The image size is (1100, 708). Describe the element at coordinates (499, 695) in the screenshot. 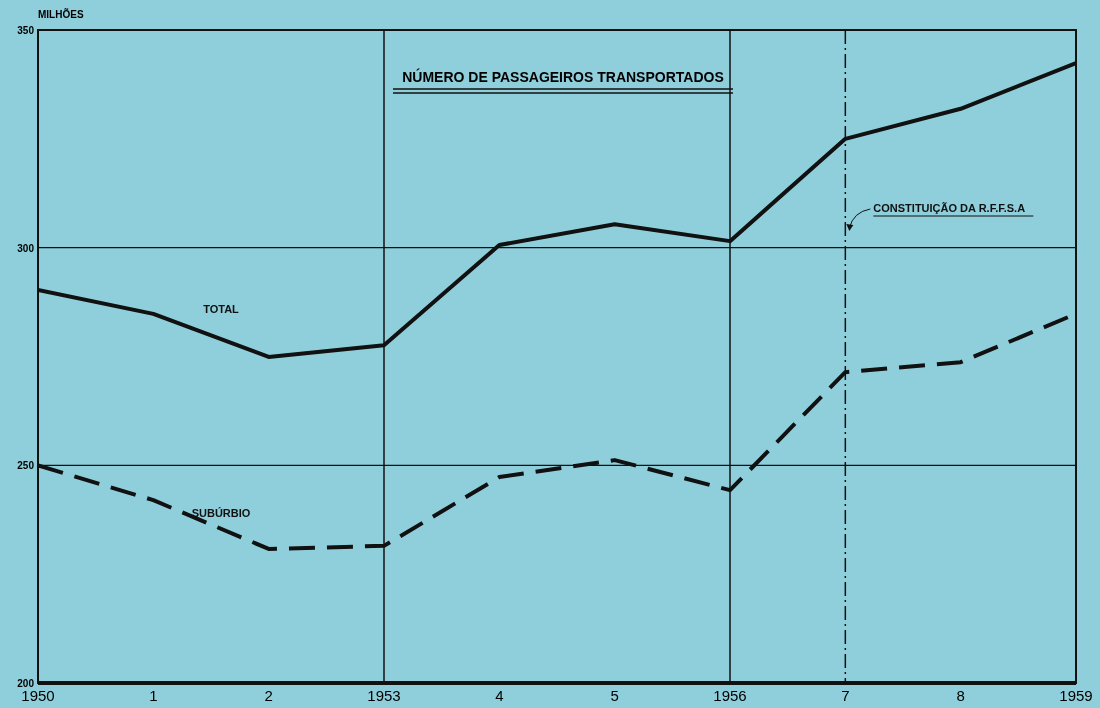

I see `x-tick-label: 4` at that location.